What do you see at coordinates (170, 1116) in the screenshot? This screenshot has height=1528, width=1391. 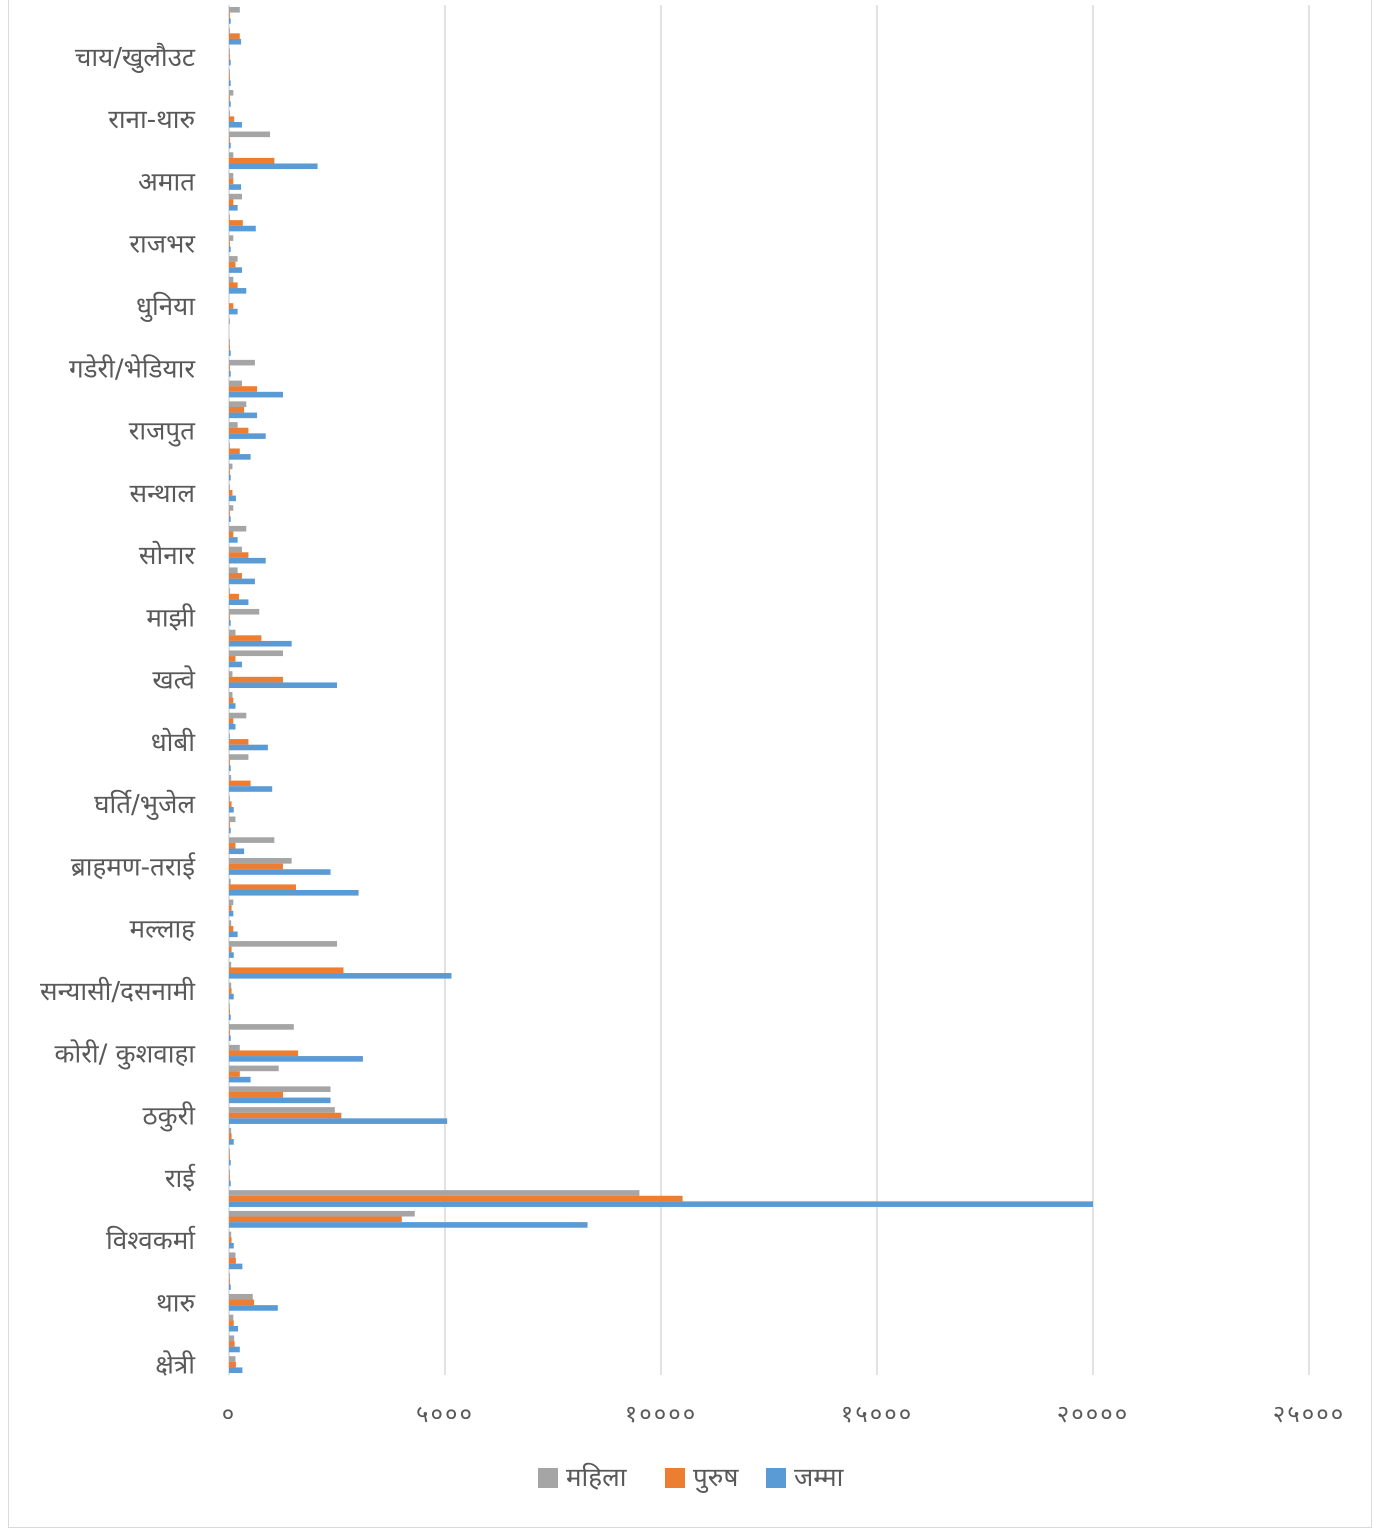 I see `category-label: ठकुरी` at bounding box center [170, 1116].